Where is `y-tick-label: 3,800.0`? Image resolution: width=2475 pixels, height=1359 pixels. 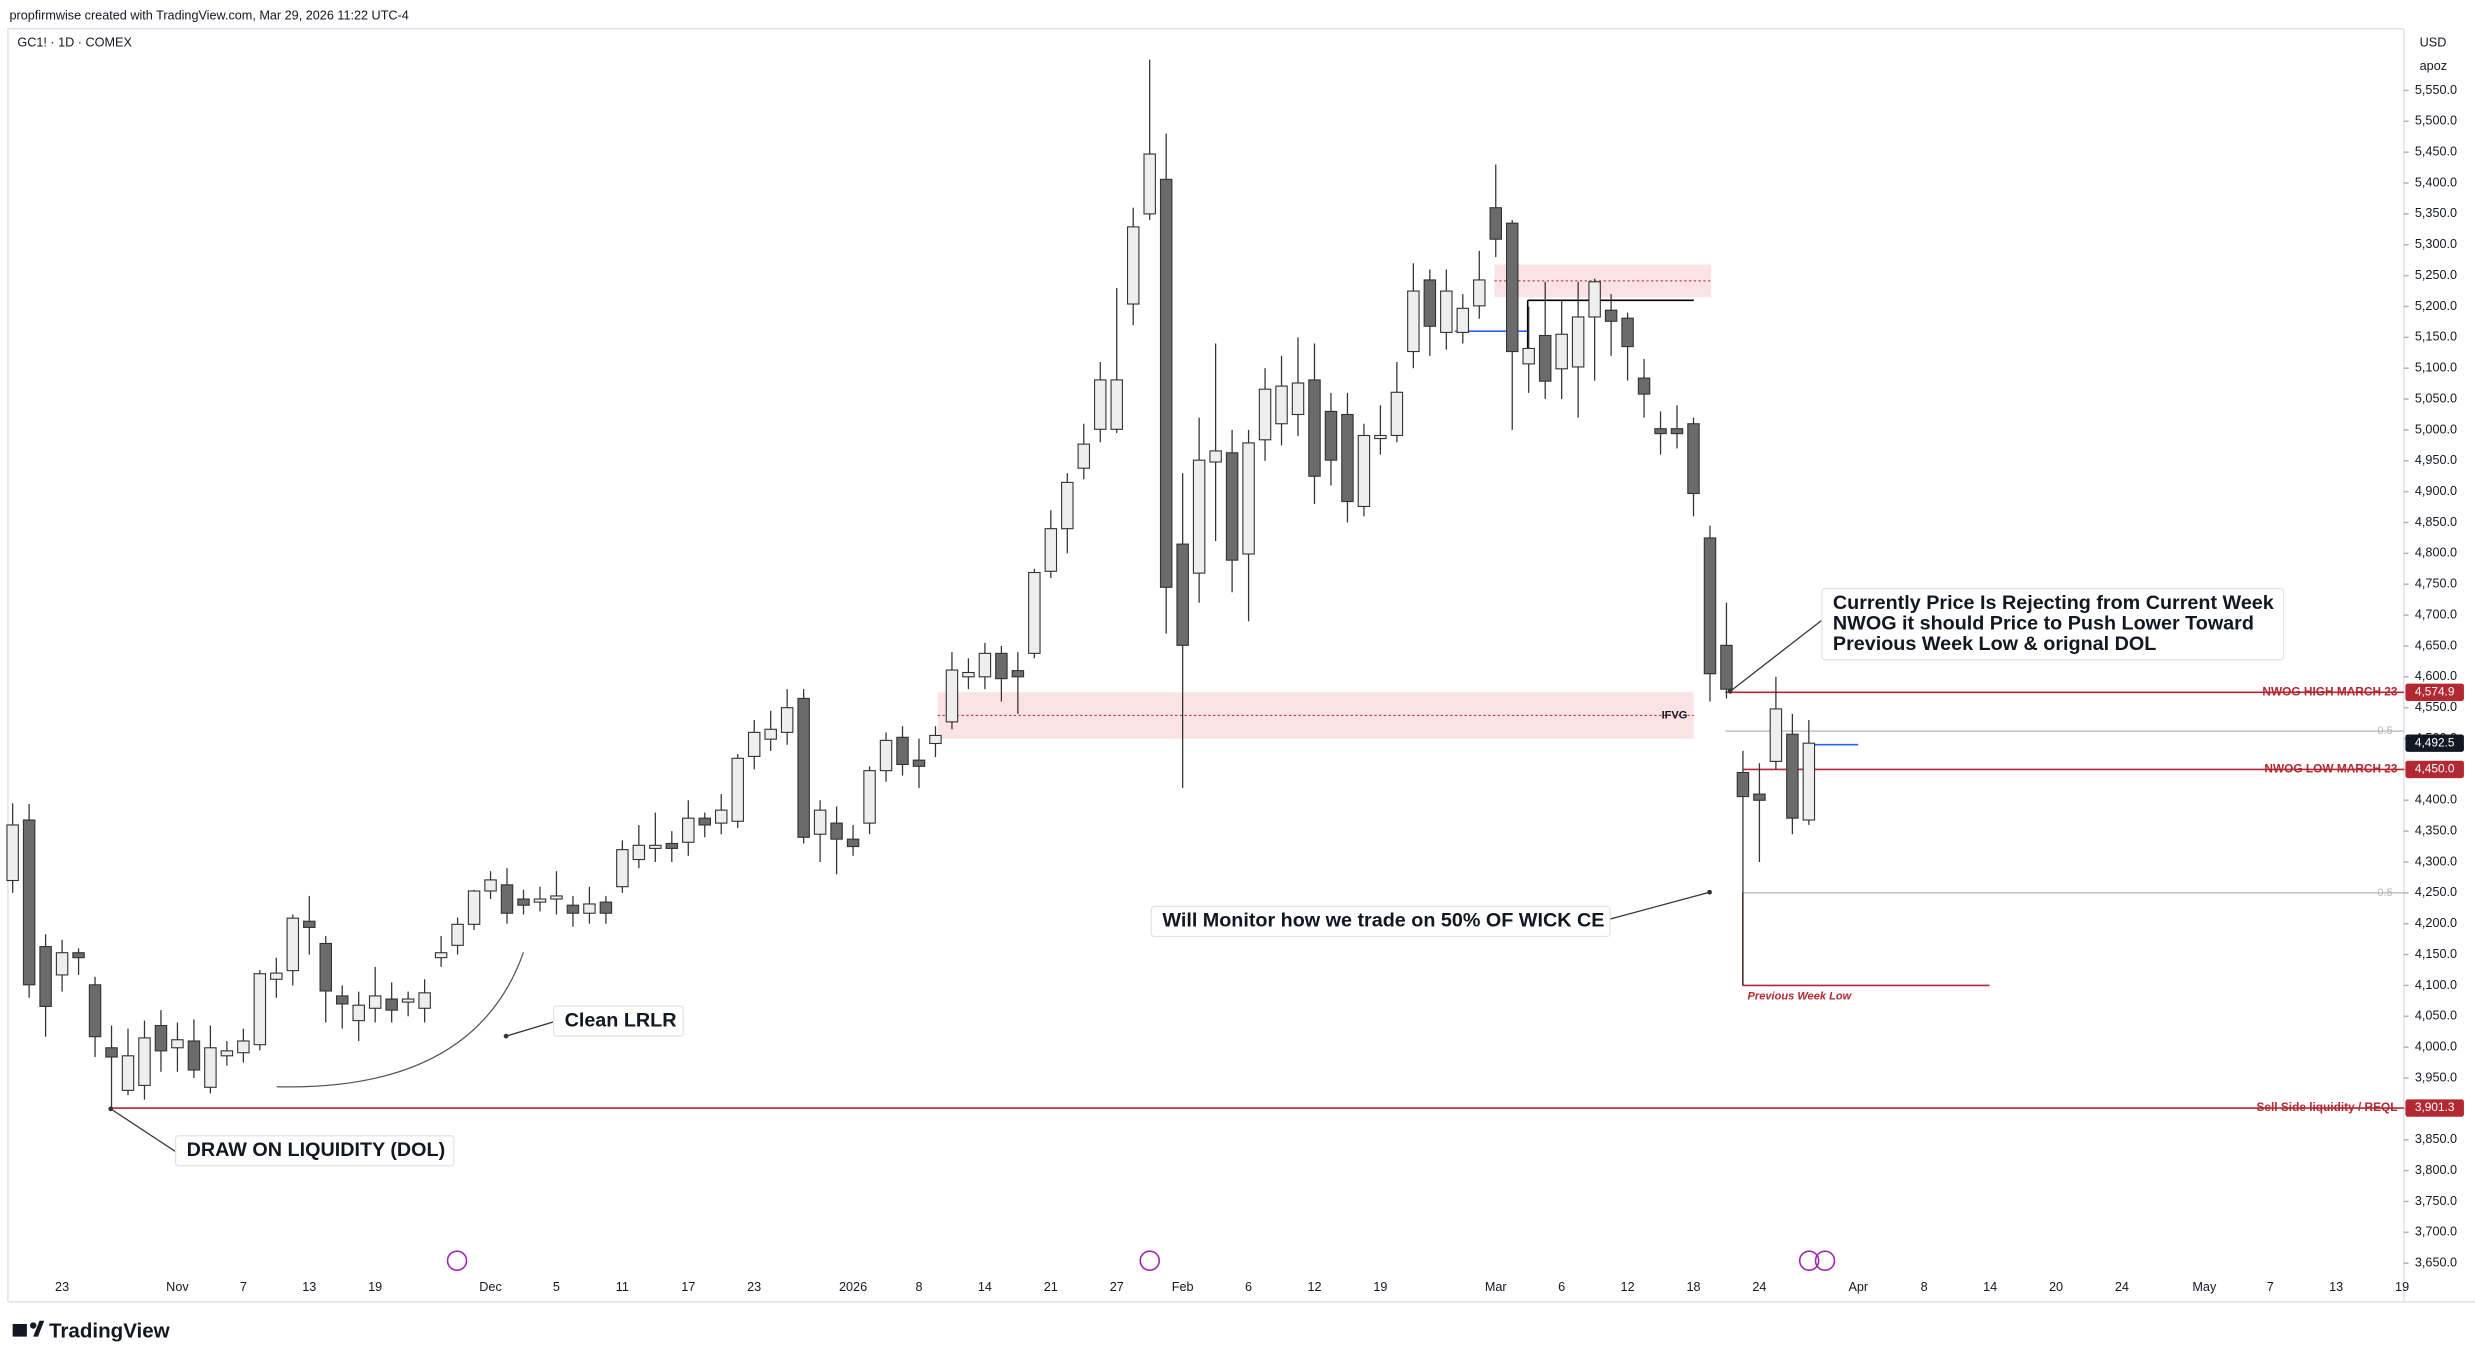 y-tick-label: 3,800.0 is located at coordinates (2436, 1170).